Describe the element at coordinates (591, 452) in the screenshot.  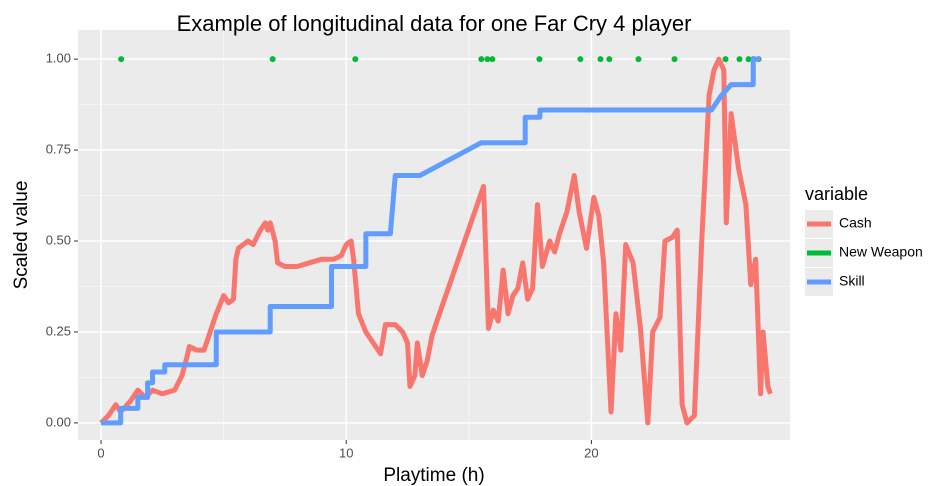
I see `x-tick-label: 20` at that location.